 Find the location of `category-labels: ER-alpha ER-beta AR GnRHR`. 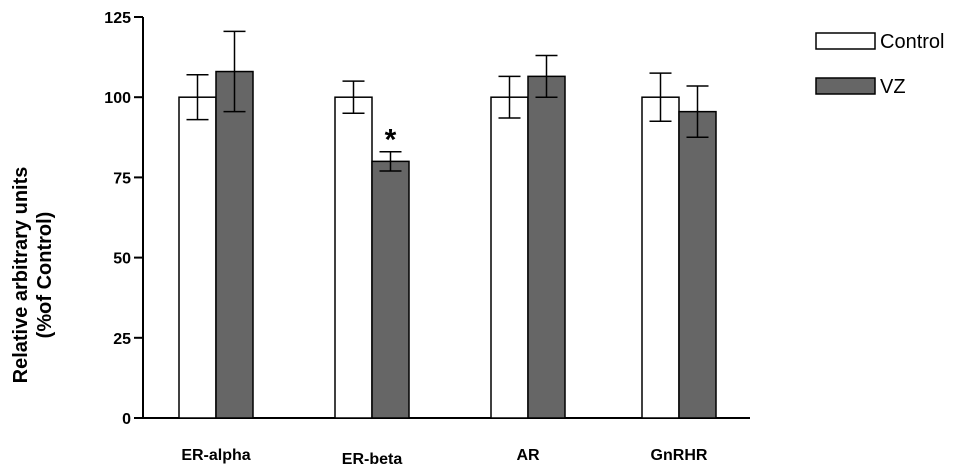

category-labels: ER-alpha ER-beta AR GnRHR is located at coordinates (444, 457).